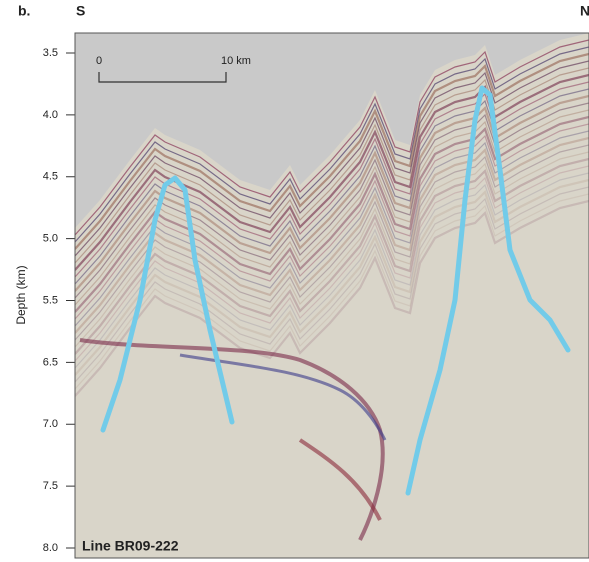  Describe the element at coordinates (50, 53) in the screenshot. I see `depth-tick-label: 3.5` at that location.